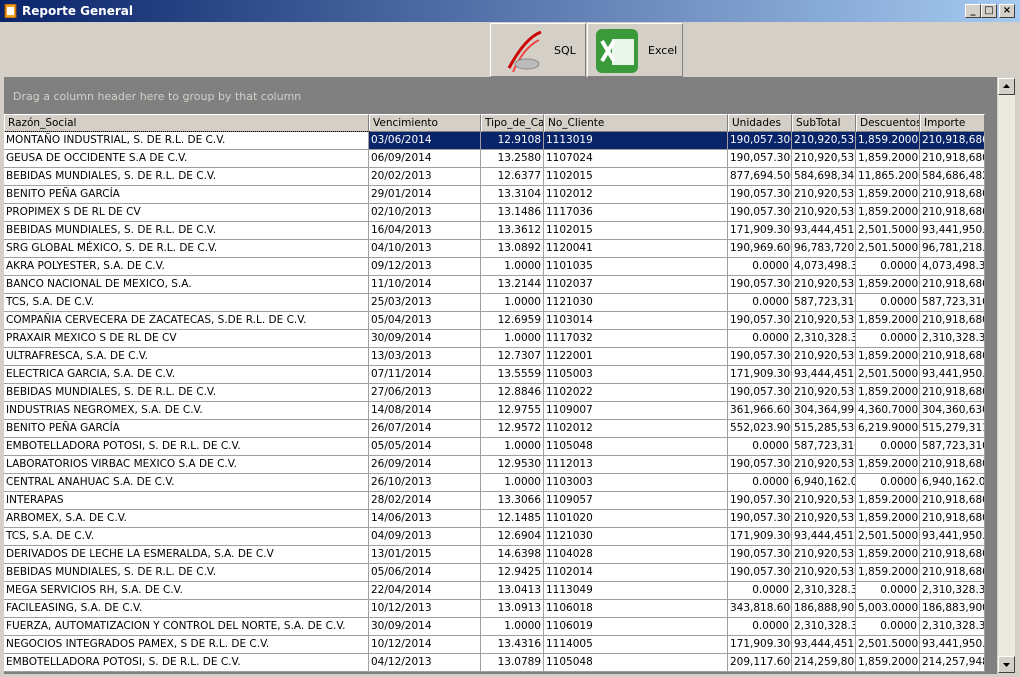  I want to click on grid-cell: 12.1485, so click(512, 519).